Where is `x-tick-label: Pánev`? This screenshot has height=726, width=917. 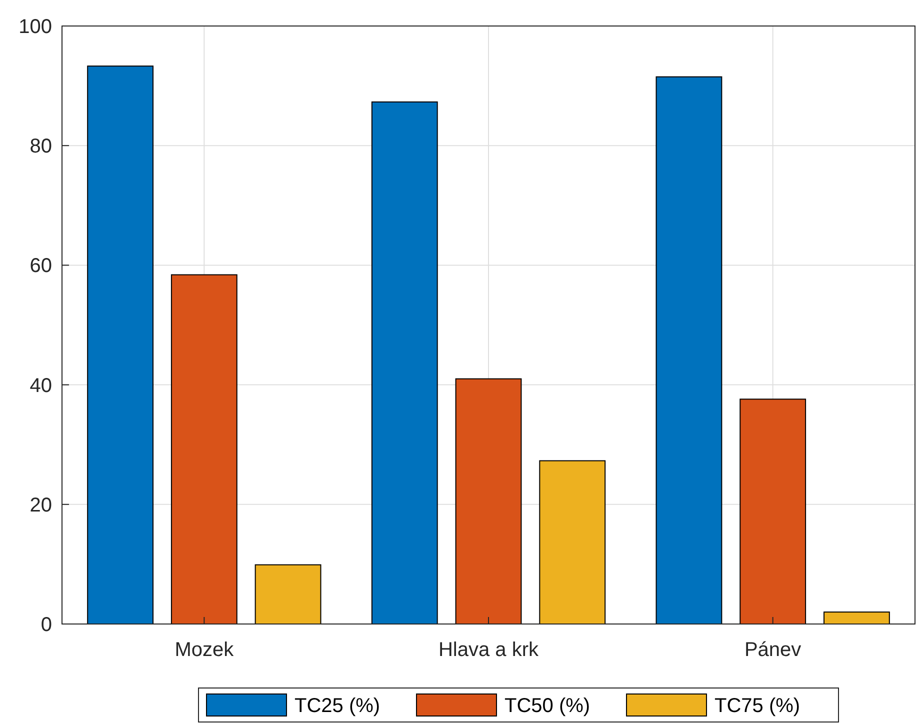
x-tick-label: Pánev is located at coordinates (773, 650).